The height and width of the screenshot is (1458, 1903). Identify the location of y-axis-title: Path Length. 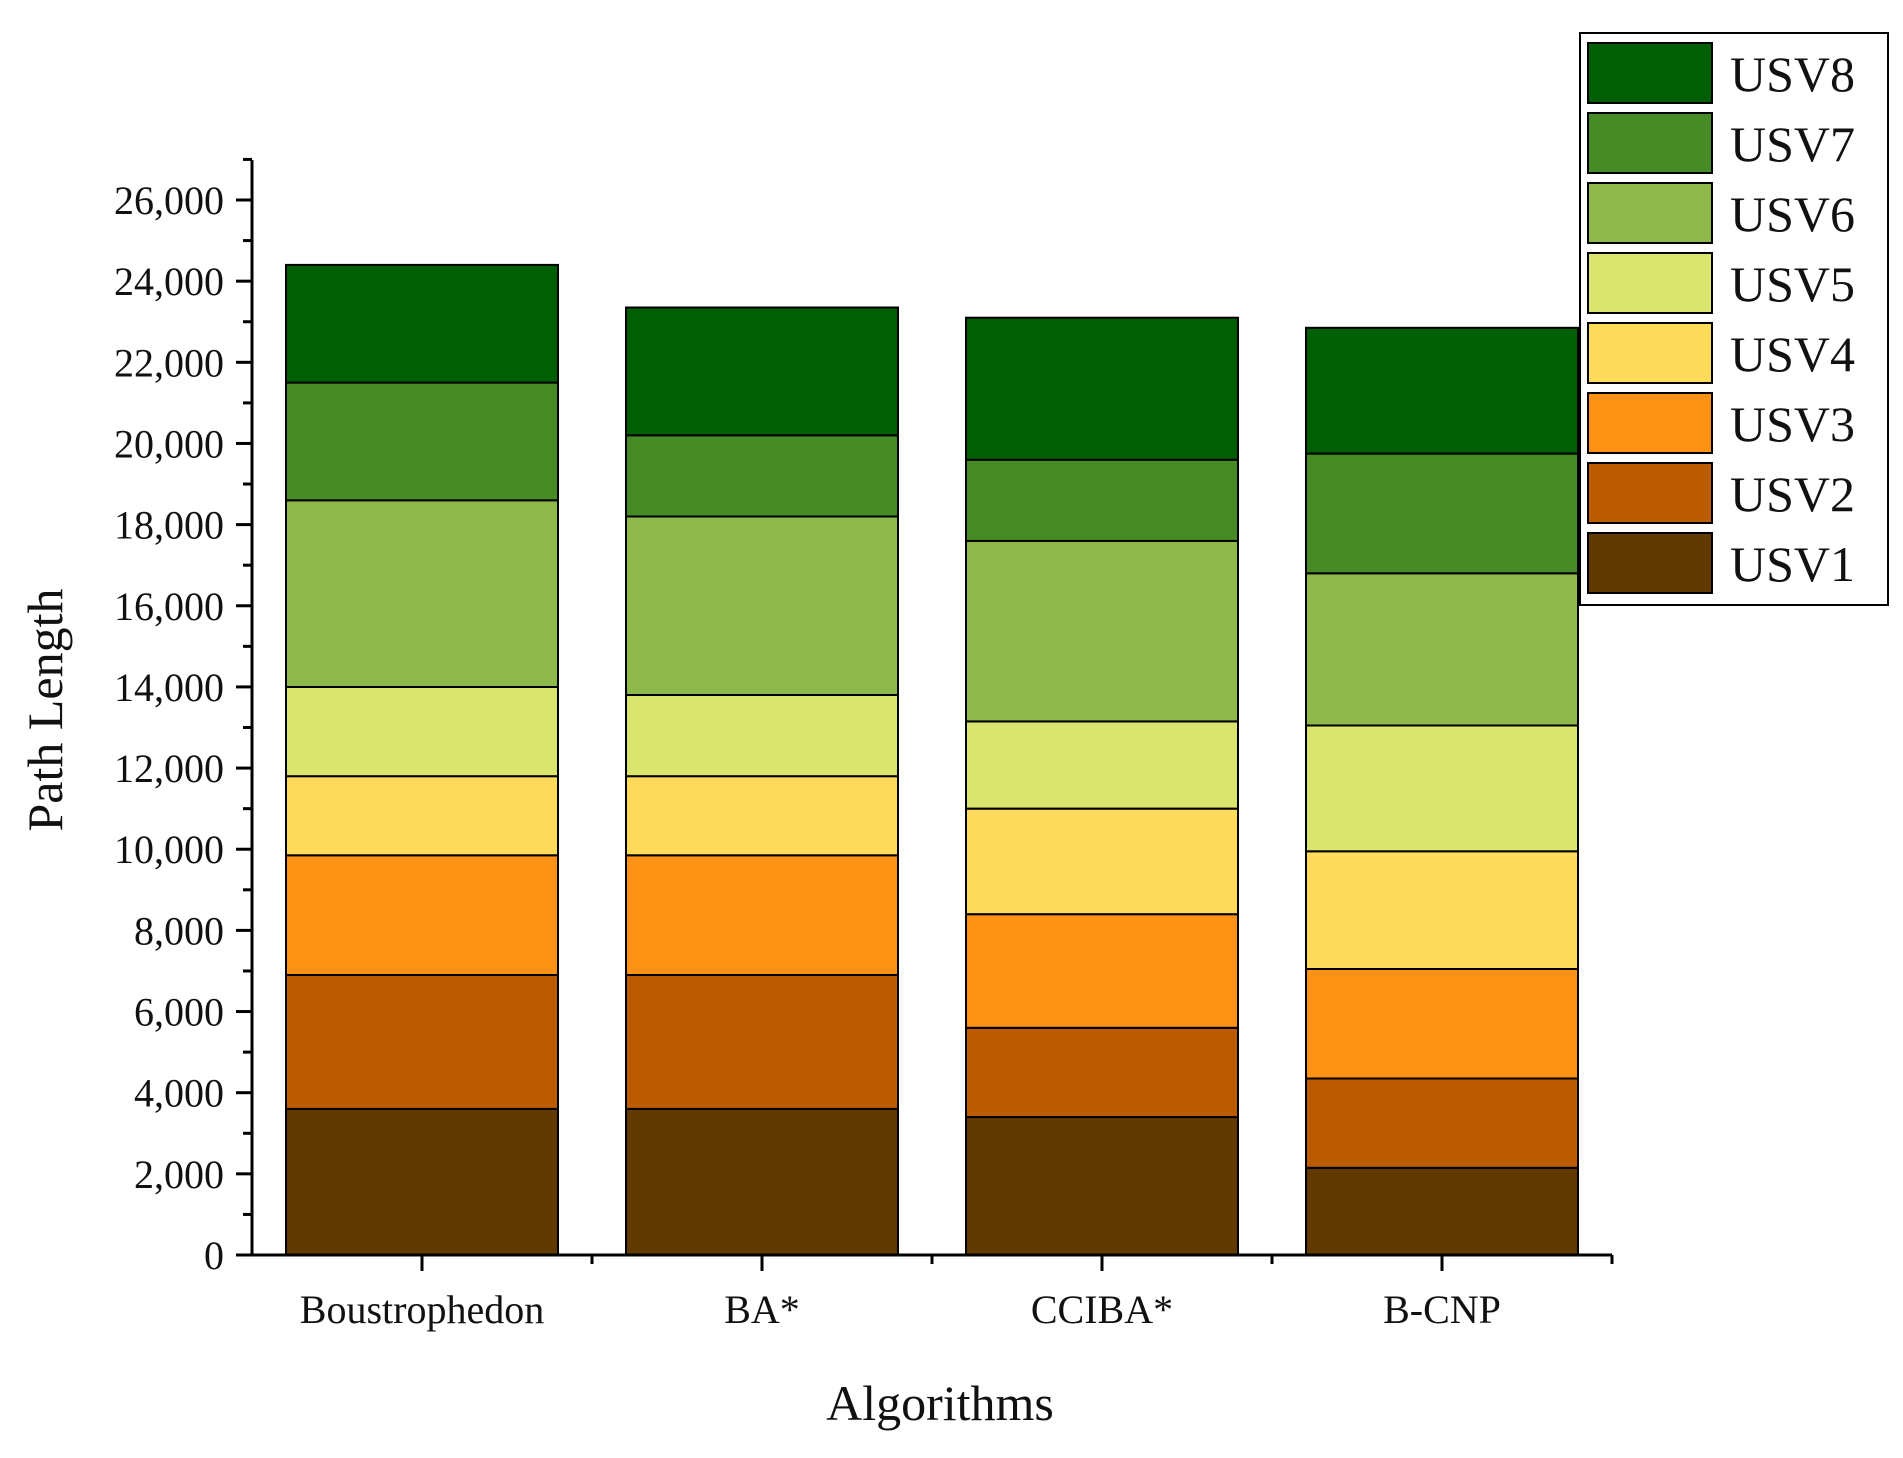
(45, 709).